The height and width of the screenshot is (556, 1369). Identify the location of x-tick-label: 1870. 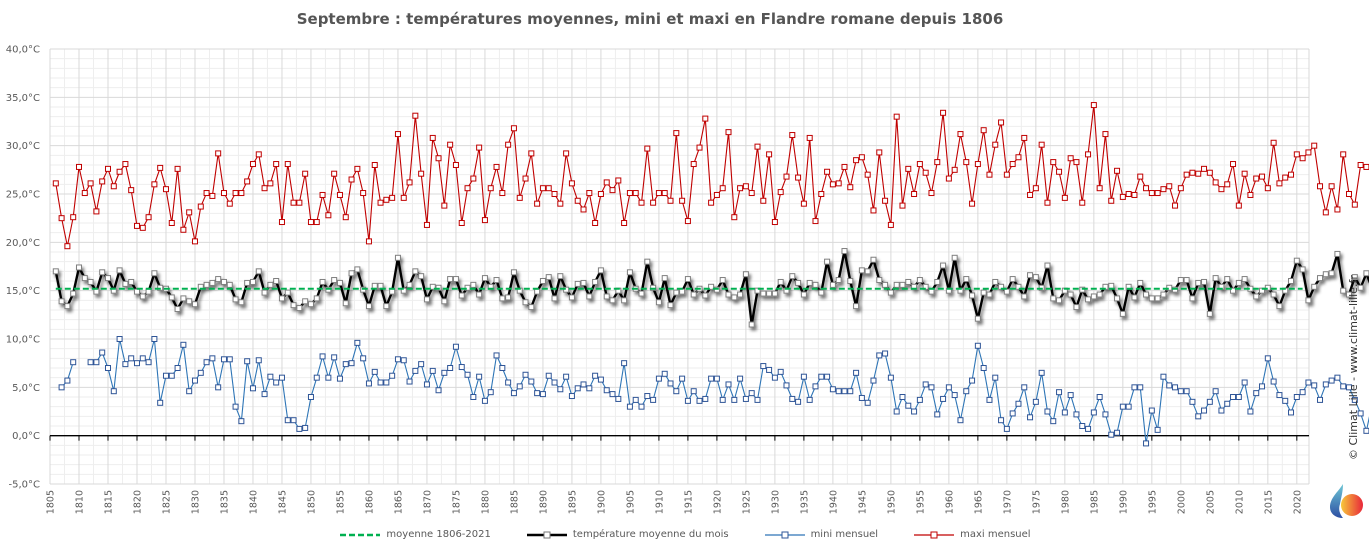
(427, 502).